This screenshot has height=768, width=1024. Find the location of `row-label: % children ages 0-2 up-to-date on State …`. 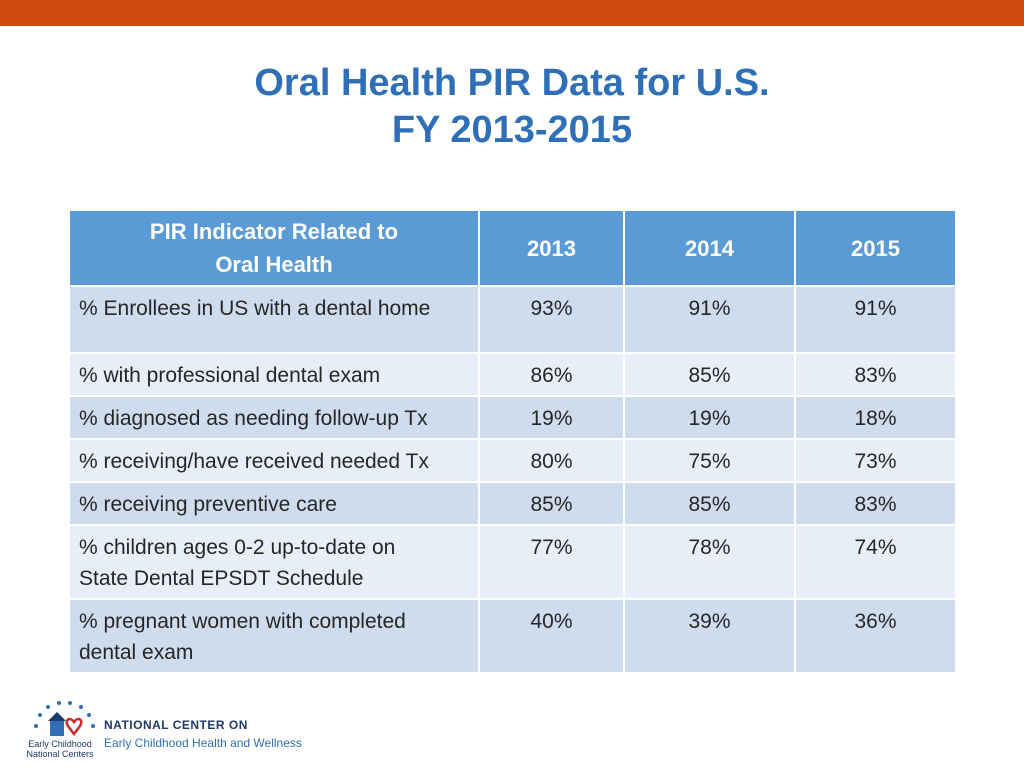

row-label: % children ages 0-2 up-to-date on State … is located at coordinates (274, 562).